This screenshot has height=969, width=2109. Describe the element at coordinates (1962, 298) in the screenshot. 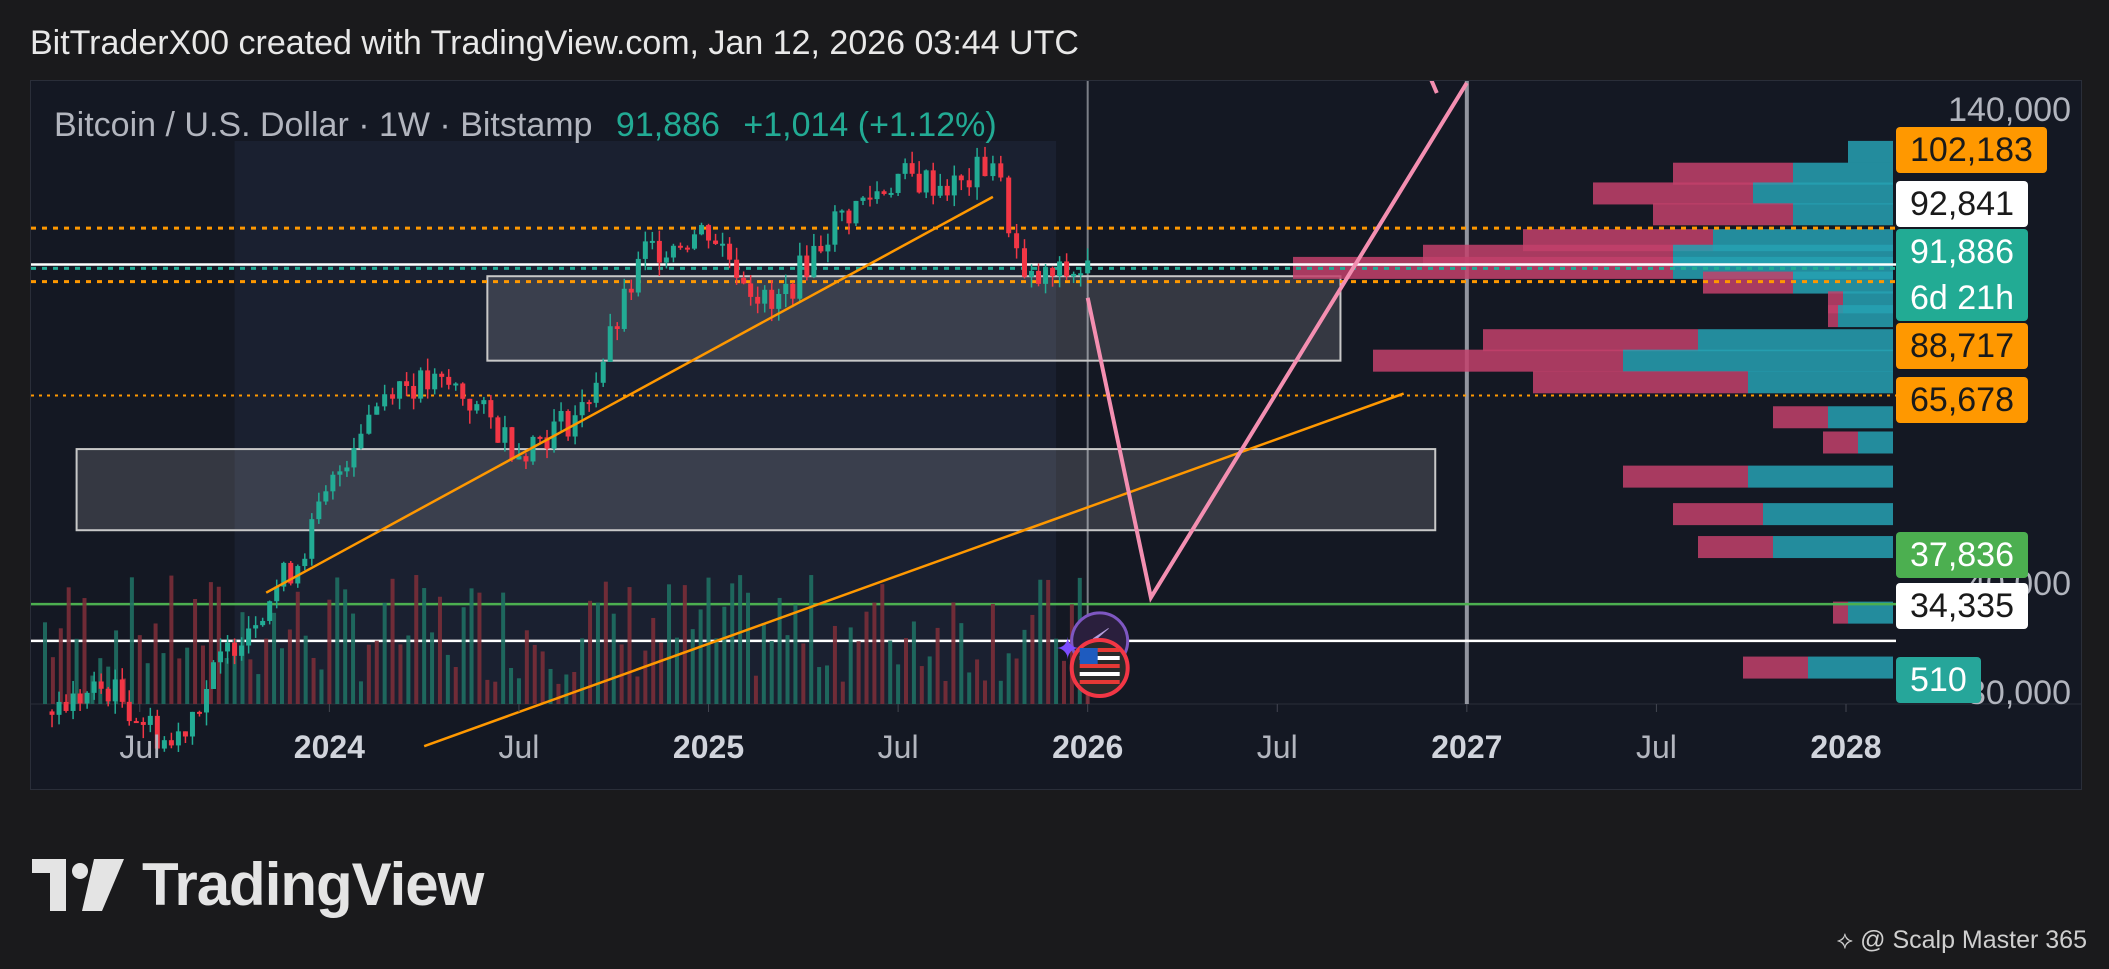

I see `bar-countdown: 6d 21h` at that location.